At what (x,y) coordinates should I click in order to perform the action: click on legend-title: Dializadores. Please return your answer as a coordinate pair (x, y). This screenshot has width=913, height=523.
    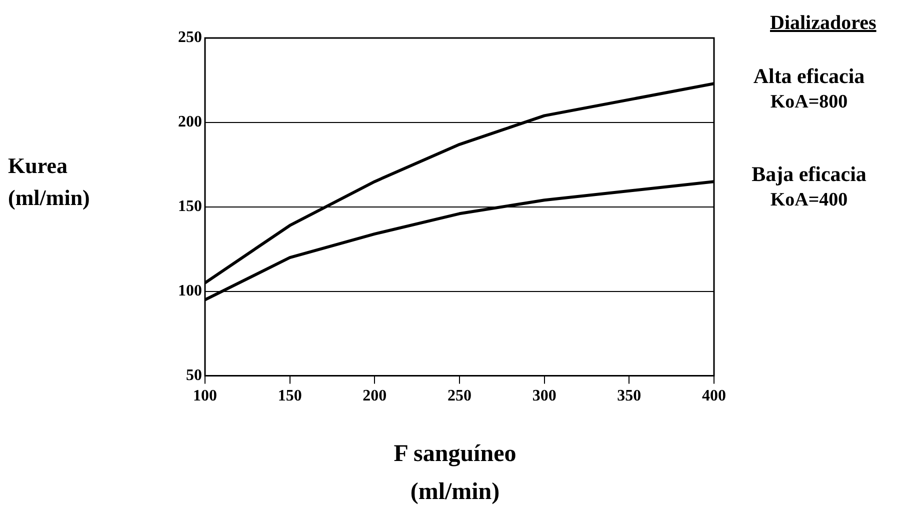
    Looking at the image, I should click on (823, 23).